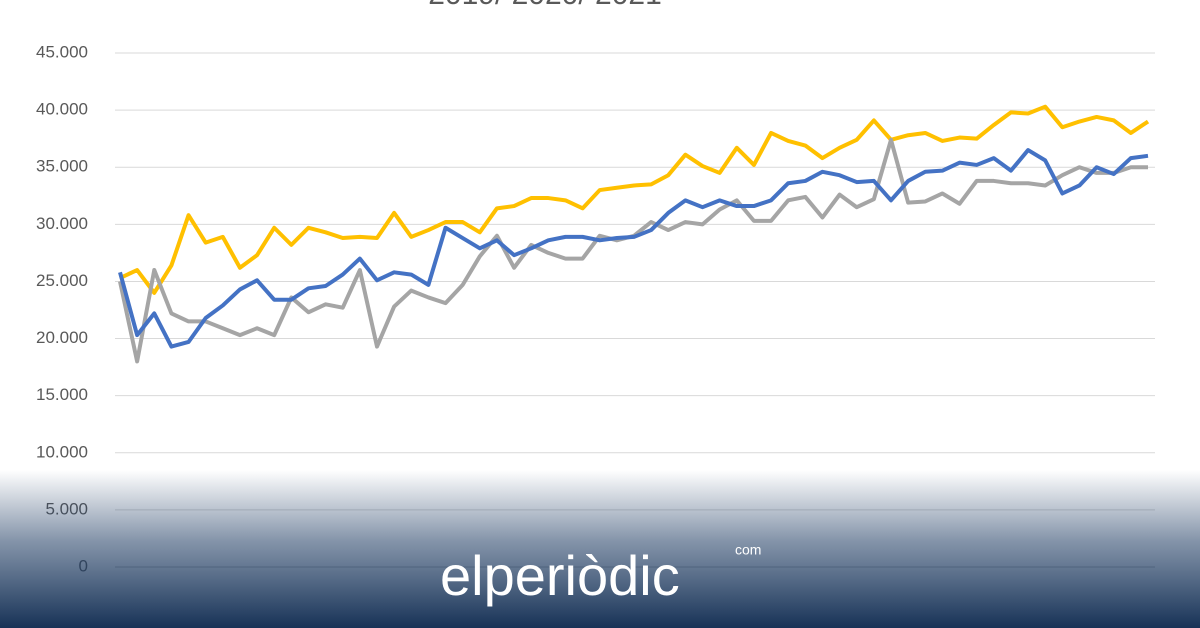 The image size is (1200, 628). I want to click on y-tick-label: 35.000, so click(62, 166).